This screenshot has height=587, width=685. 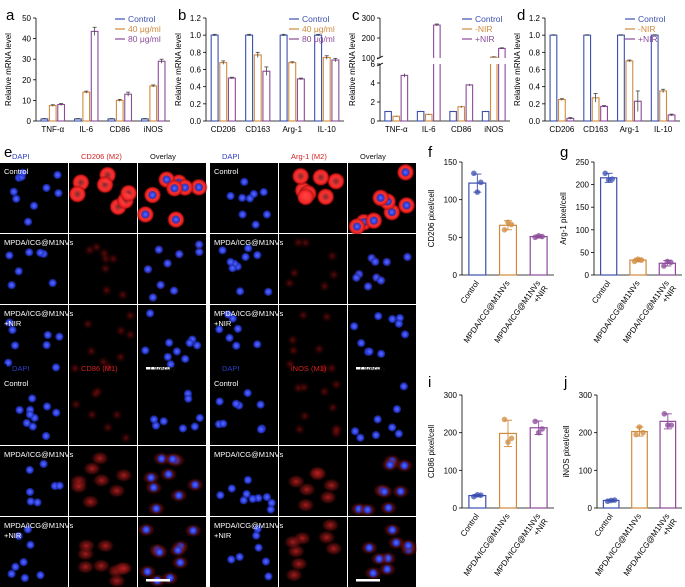 What do you see at coordinates (369, 18) in the screenshot?
I see `y-tick-label: 300` at bounding box center [369, 18].